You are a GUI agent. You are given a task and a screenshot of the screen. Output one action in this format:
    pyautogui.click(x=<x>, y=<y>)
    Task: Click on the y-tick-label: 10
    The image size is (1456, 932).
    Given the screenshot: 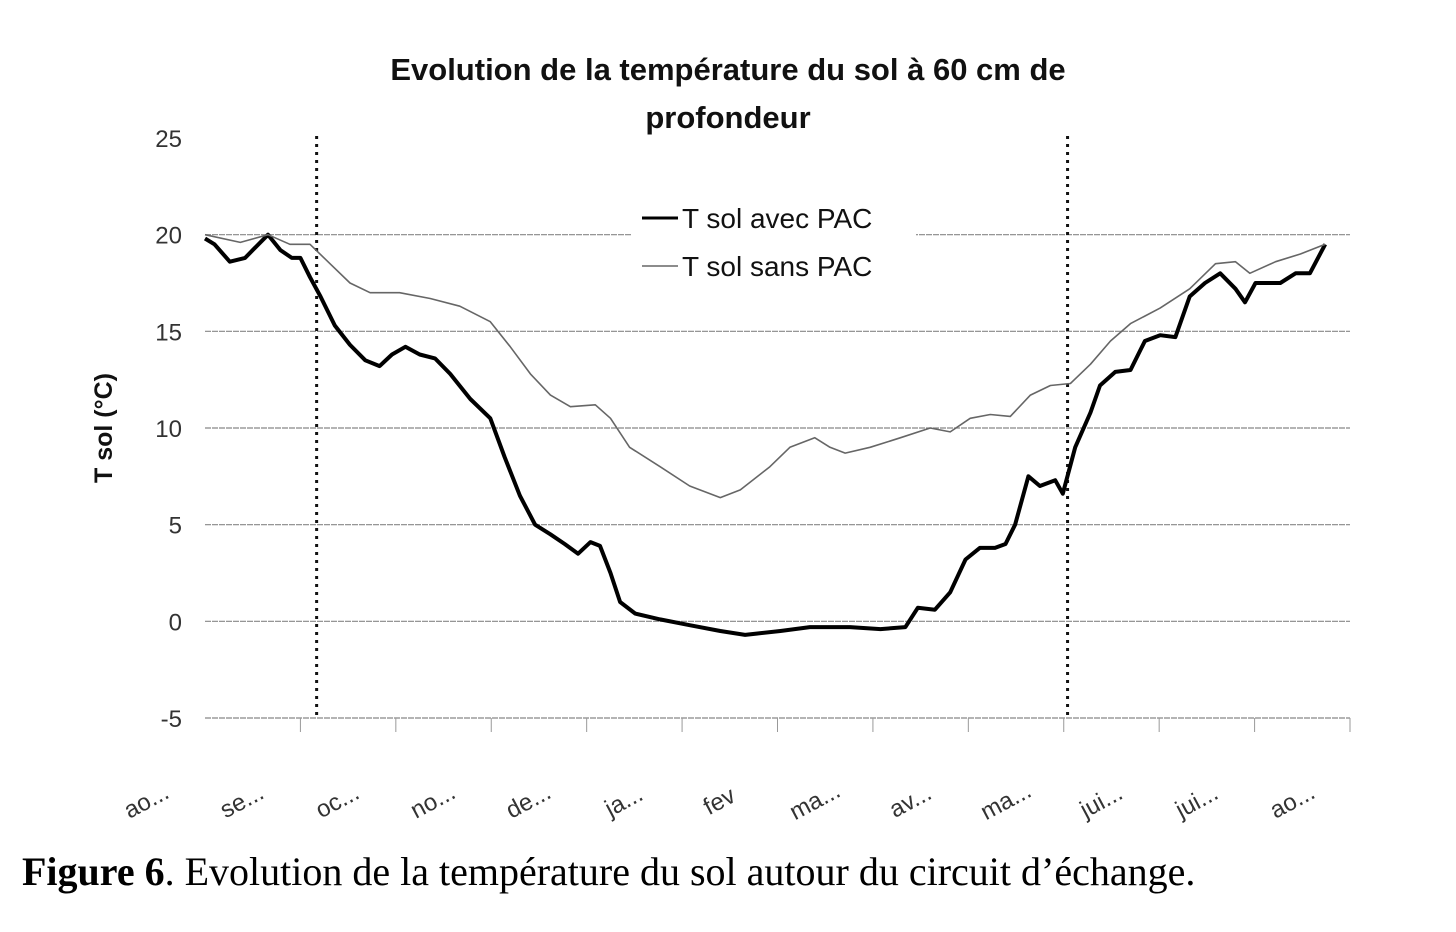 What is the action you would take?
    pyautogui.click(x=168, y=429)
    